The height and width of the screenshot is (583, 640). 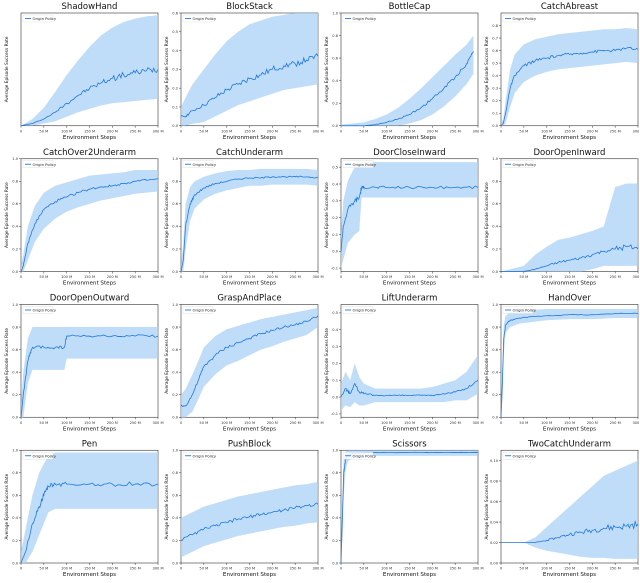 What do you see at coordinates (410, 299) in the screenshot?
I see `chart-title: LiftUnderarm` at bounding box center [410, 299].